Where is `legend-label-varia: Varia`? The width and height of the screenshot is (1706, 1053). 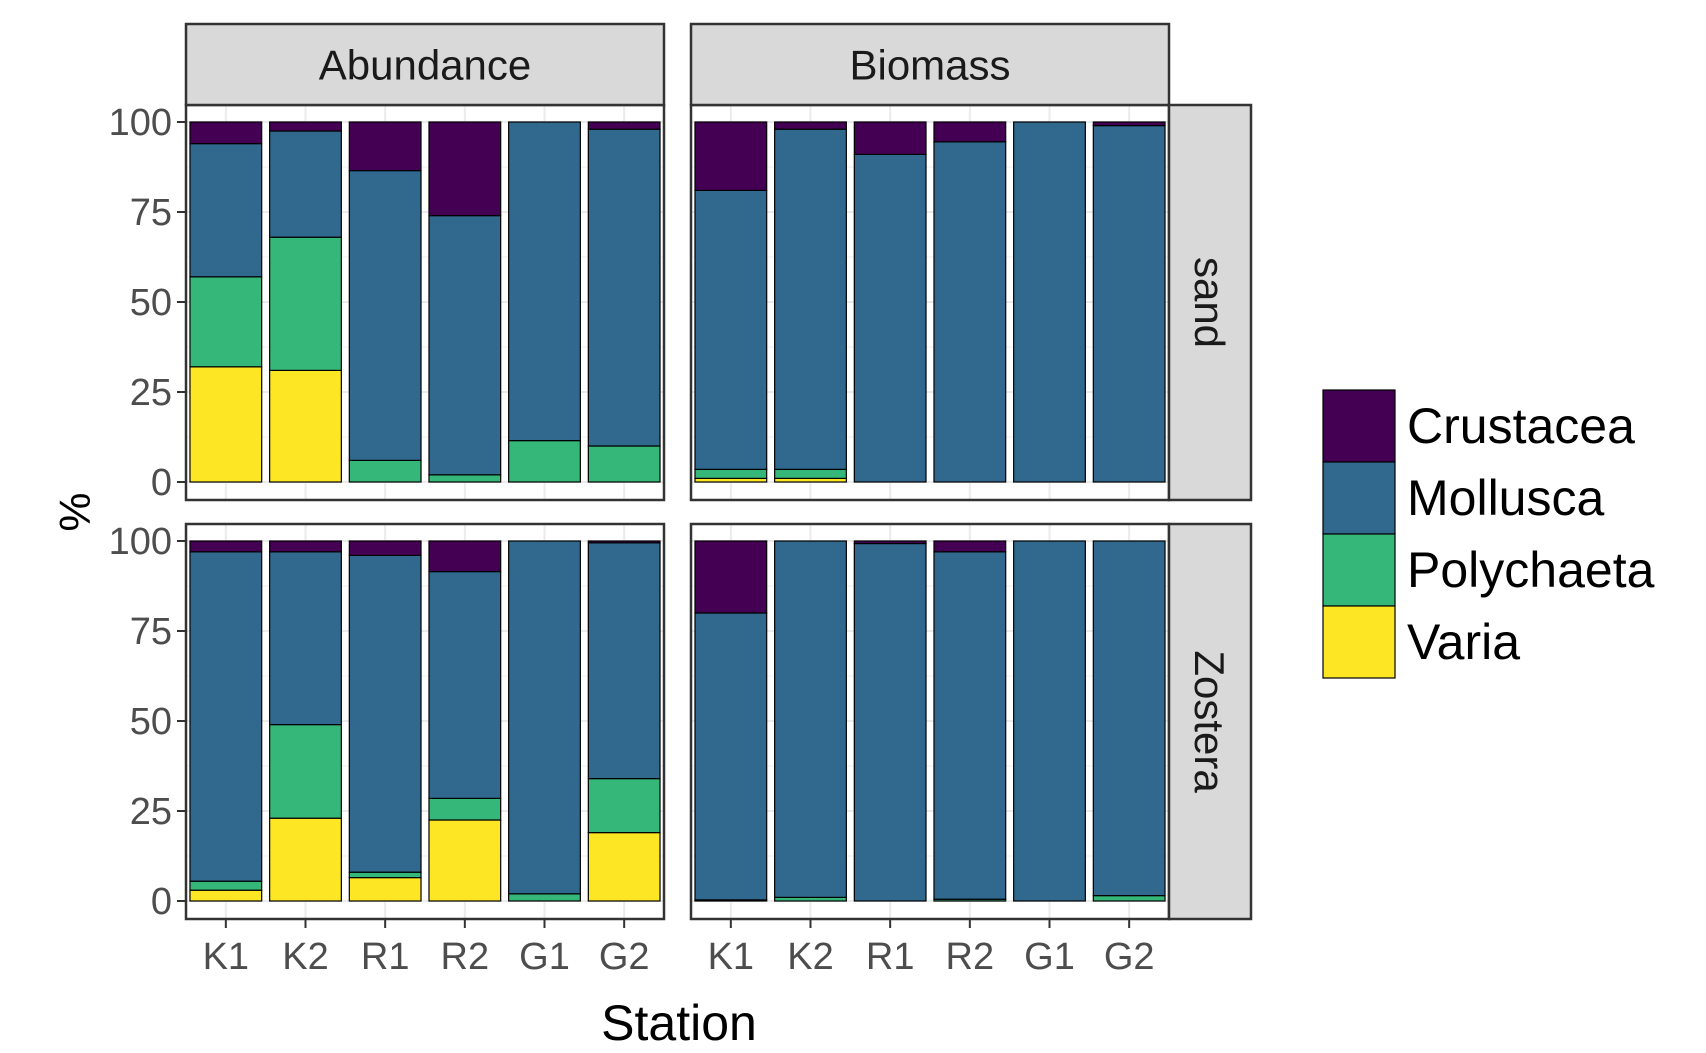 legend-label-varia: Varia is located at coordinates (1463, 642).